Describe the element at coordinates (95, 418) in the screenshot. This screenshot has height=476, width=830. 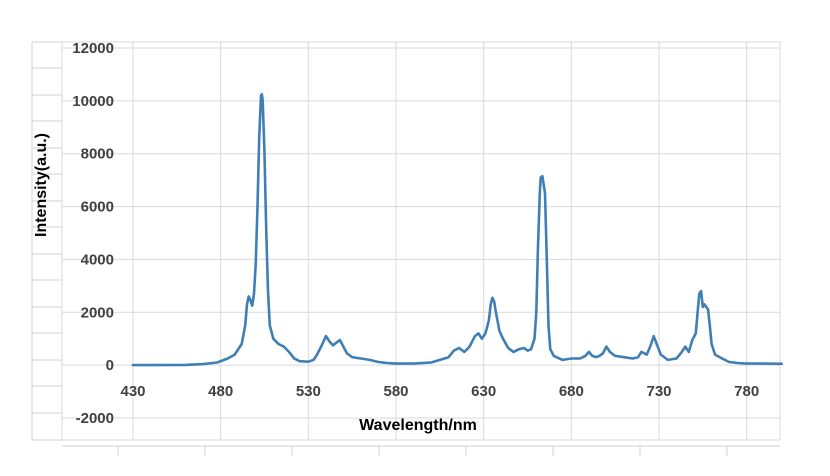
I see `y-tick-label: -2000` at that location.